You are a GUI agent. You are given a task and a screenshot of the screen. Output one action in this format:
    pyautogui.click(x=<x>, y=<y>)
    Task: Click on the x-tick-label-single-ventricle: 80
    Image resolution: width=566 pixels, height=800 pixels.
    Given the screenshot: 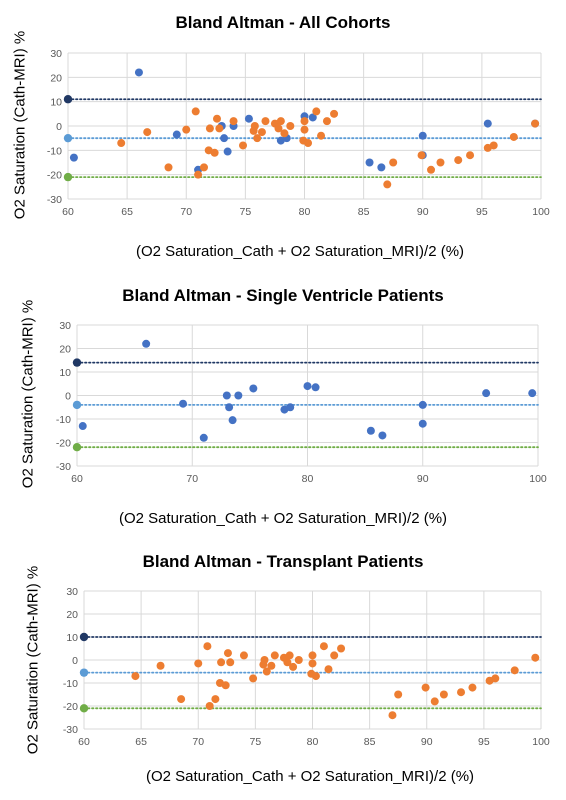 What is the action you would take?
    pyautogui.click(x=308, y=479)
    